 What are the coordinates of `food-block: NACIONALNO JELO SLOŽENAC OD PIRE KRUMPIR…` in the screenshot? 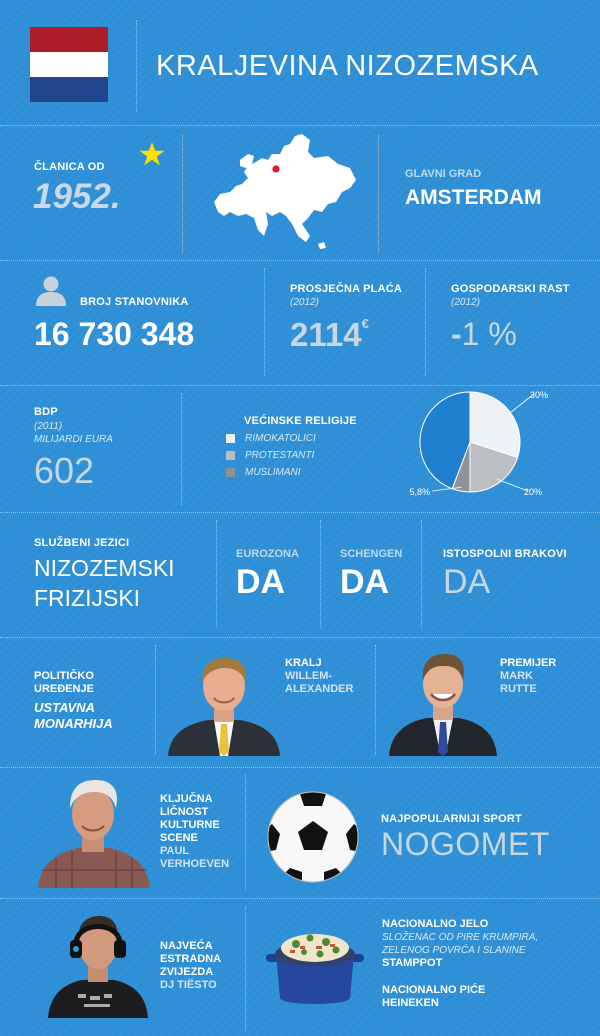 It's located at (488, 964).